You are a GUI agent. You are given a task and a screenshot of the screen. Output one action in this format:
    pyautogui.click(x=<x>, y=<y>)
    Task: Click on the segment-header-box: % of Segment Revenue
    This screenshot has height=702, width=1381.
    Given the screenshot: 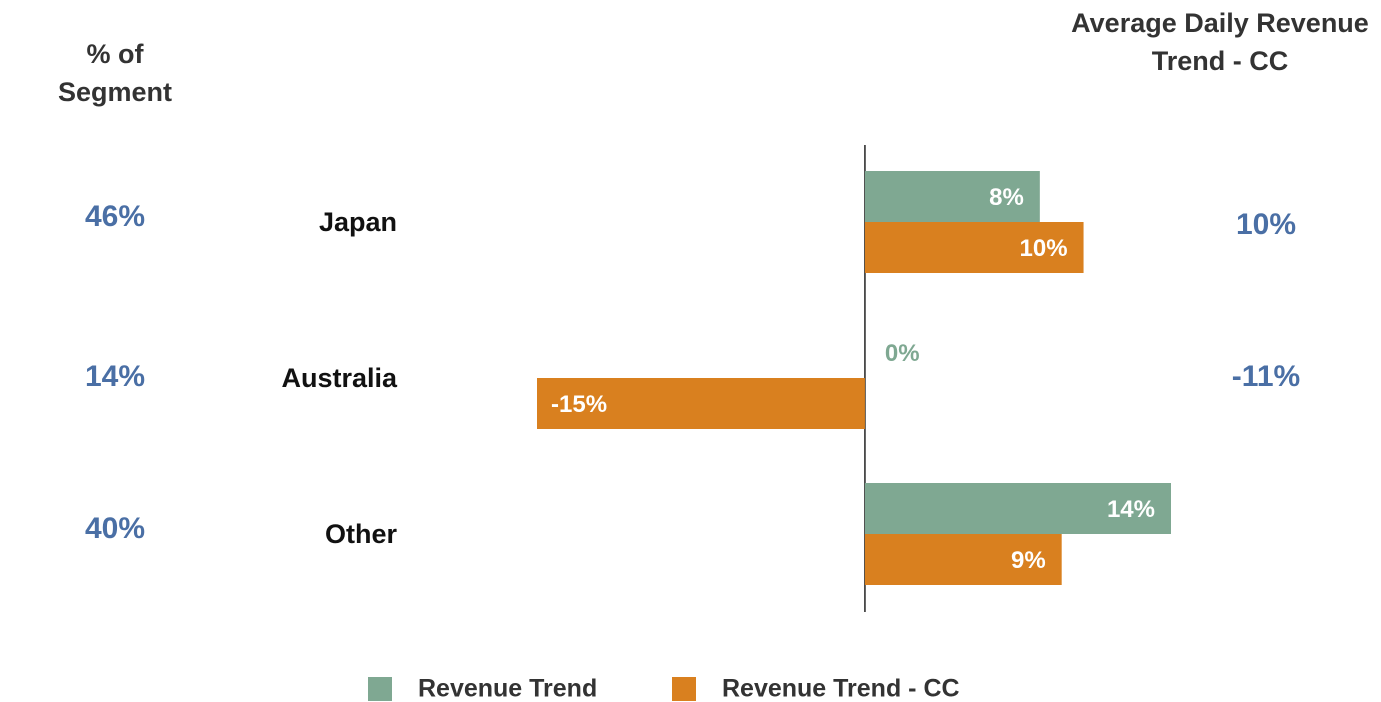 What is the action you would take?
    pyautogui.click(x=115, y=73)
    